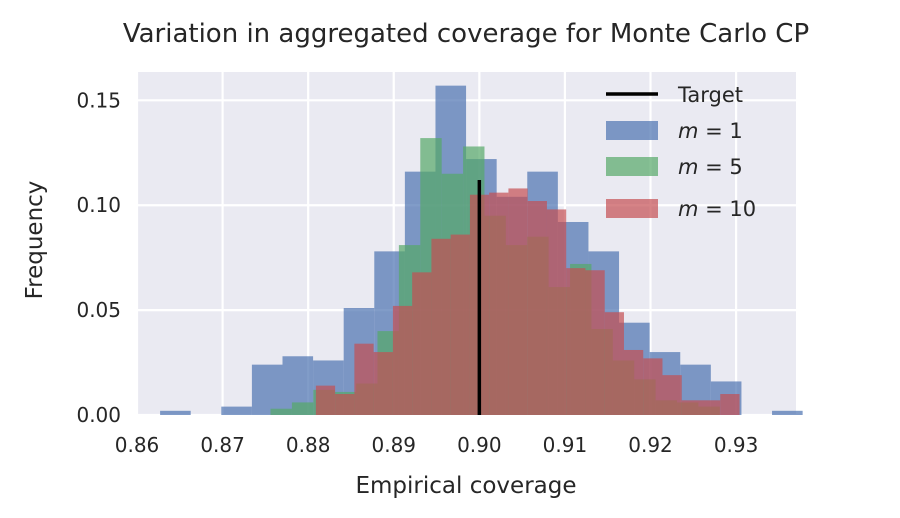 The image size is (900, 518). I want to click on legend-m1-eq: =, so click(713, 131).